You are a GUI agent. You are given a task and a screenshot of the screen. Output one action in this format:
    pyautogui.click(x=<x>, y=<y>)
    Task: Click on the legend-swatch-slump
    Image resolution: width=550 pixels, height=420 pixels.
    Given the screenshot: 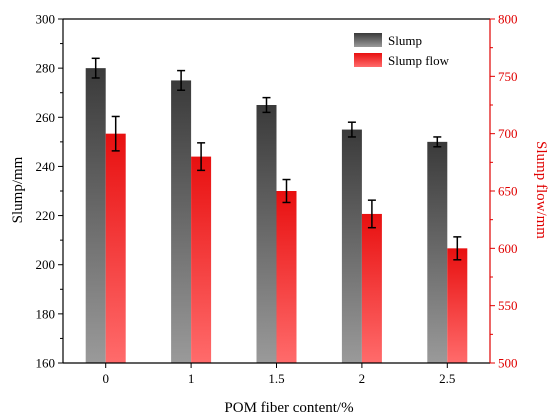 What is the action you would take?
    pyautogui.click(x=368, y=40)
    